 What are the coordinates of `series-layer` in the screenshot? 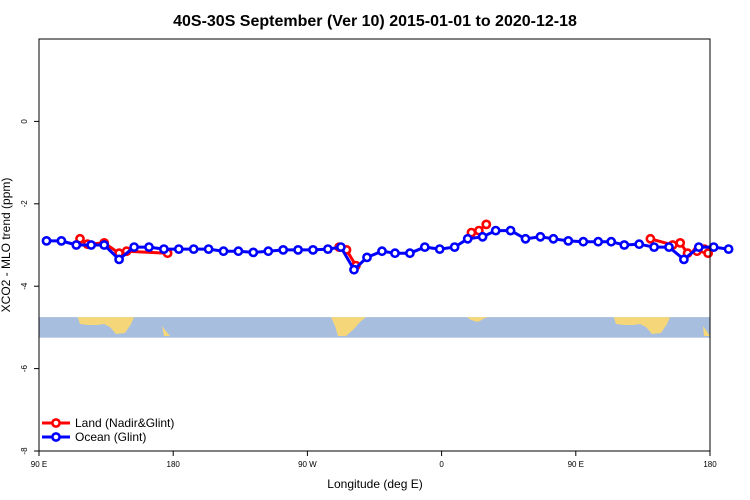 It's located at (387, 247).